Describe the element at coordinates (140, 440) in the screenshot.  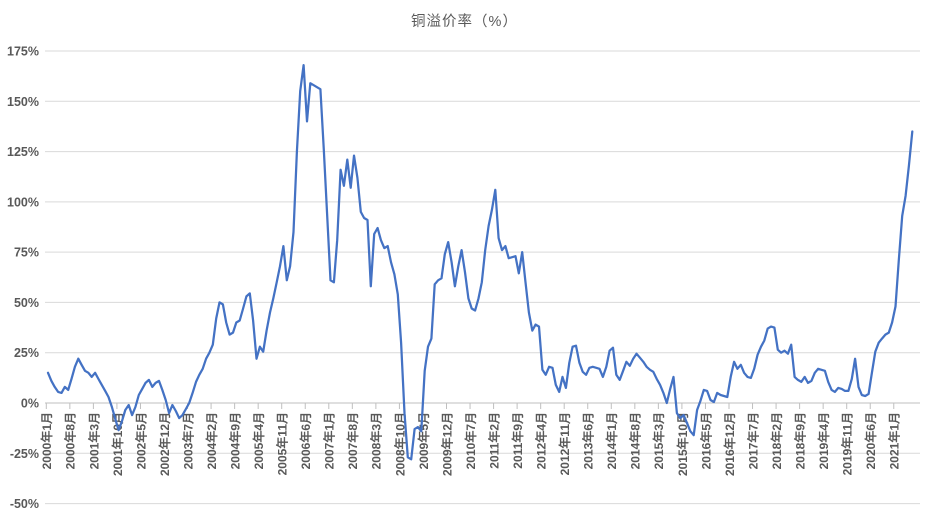
I see `x-tick-label: 2002年5月` at that location.